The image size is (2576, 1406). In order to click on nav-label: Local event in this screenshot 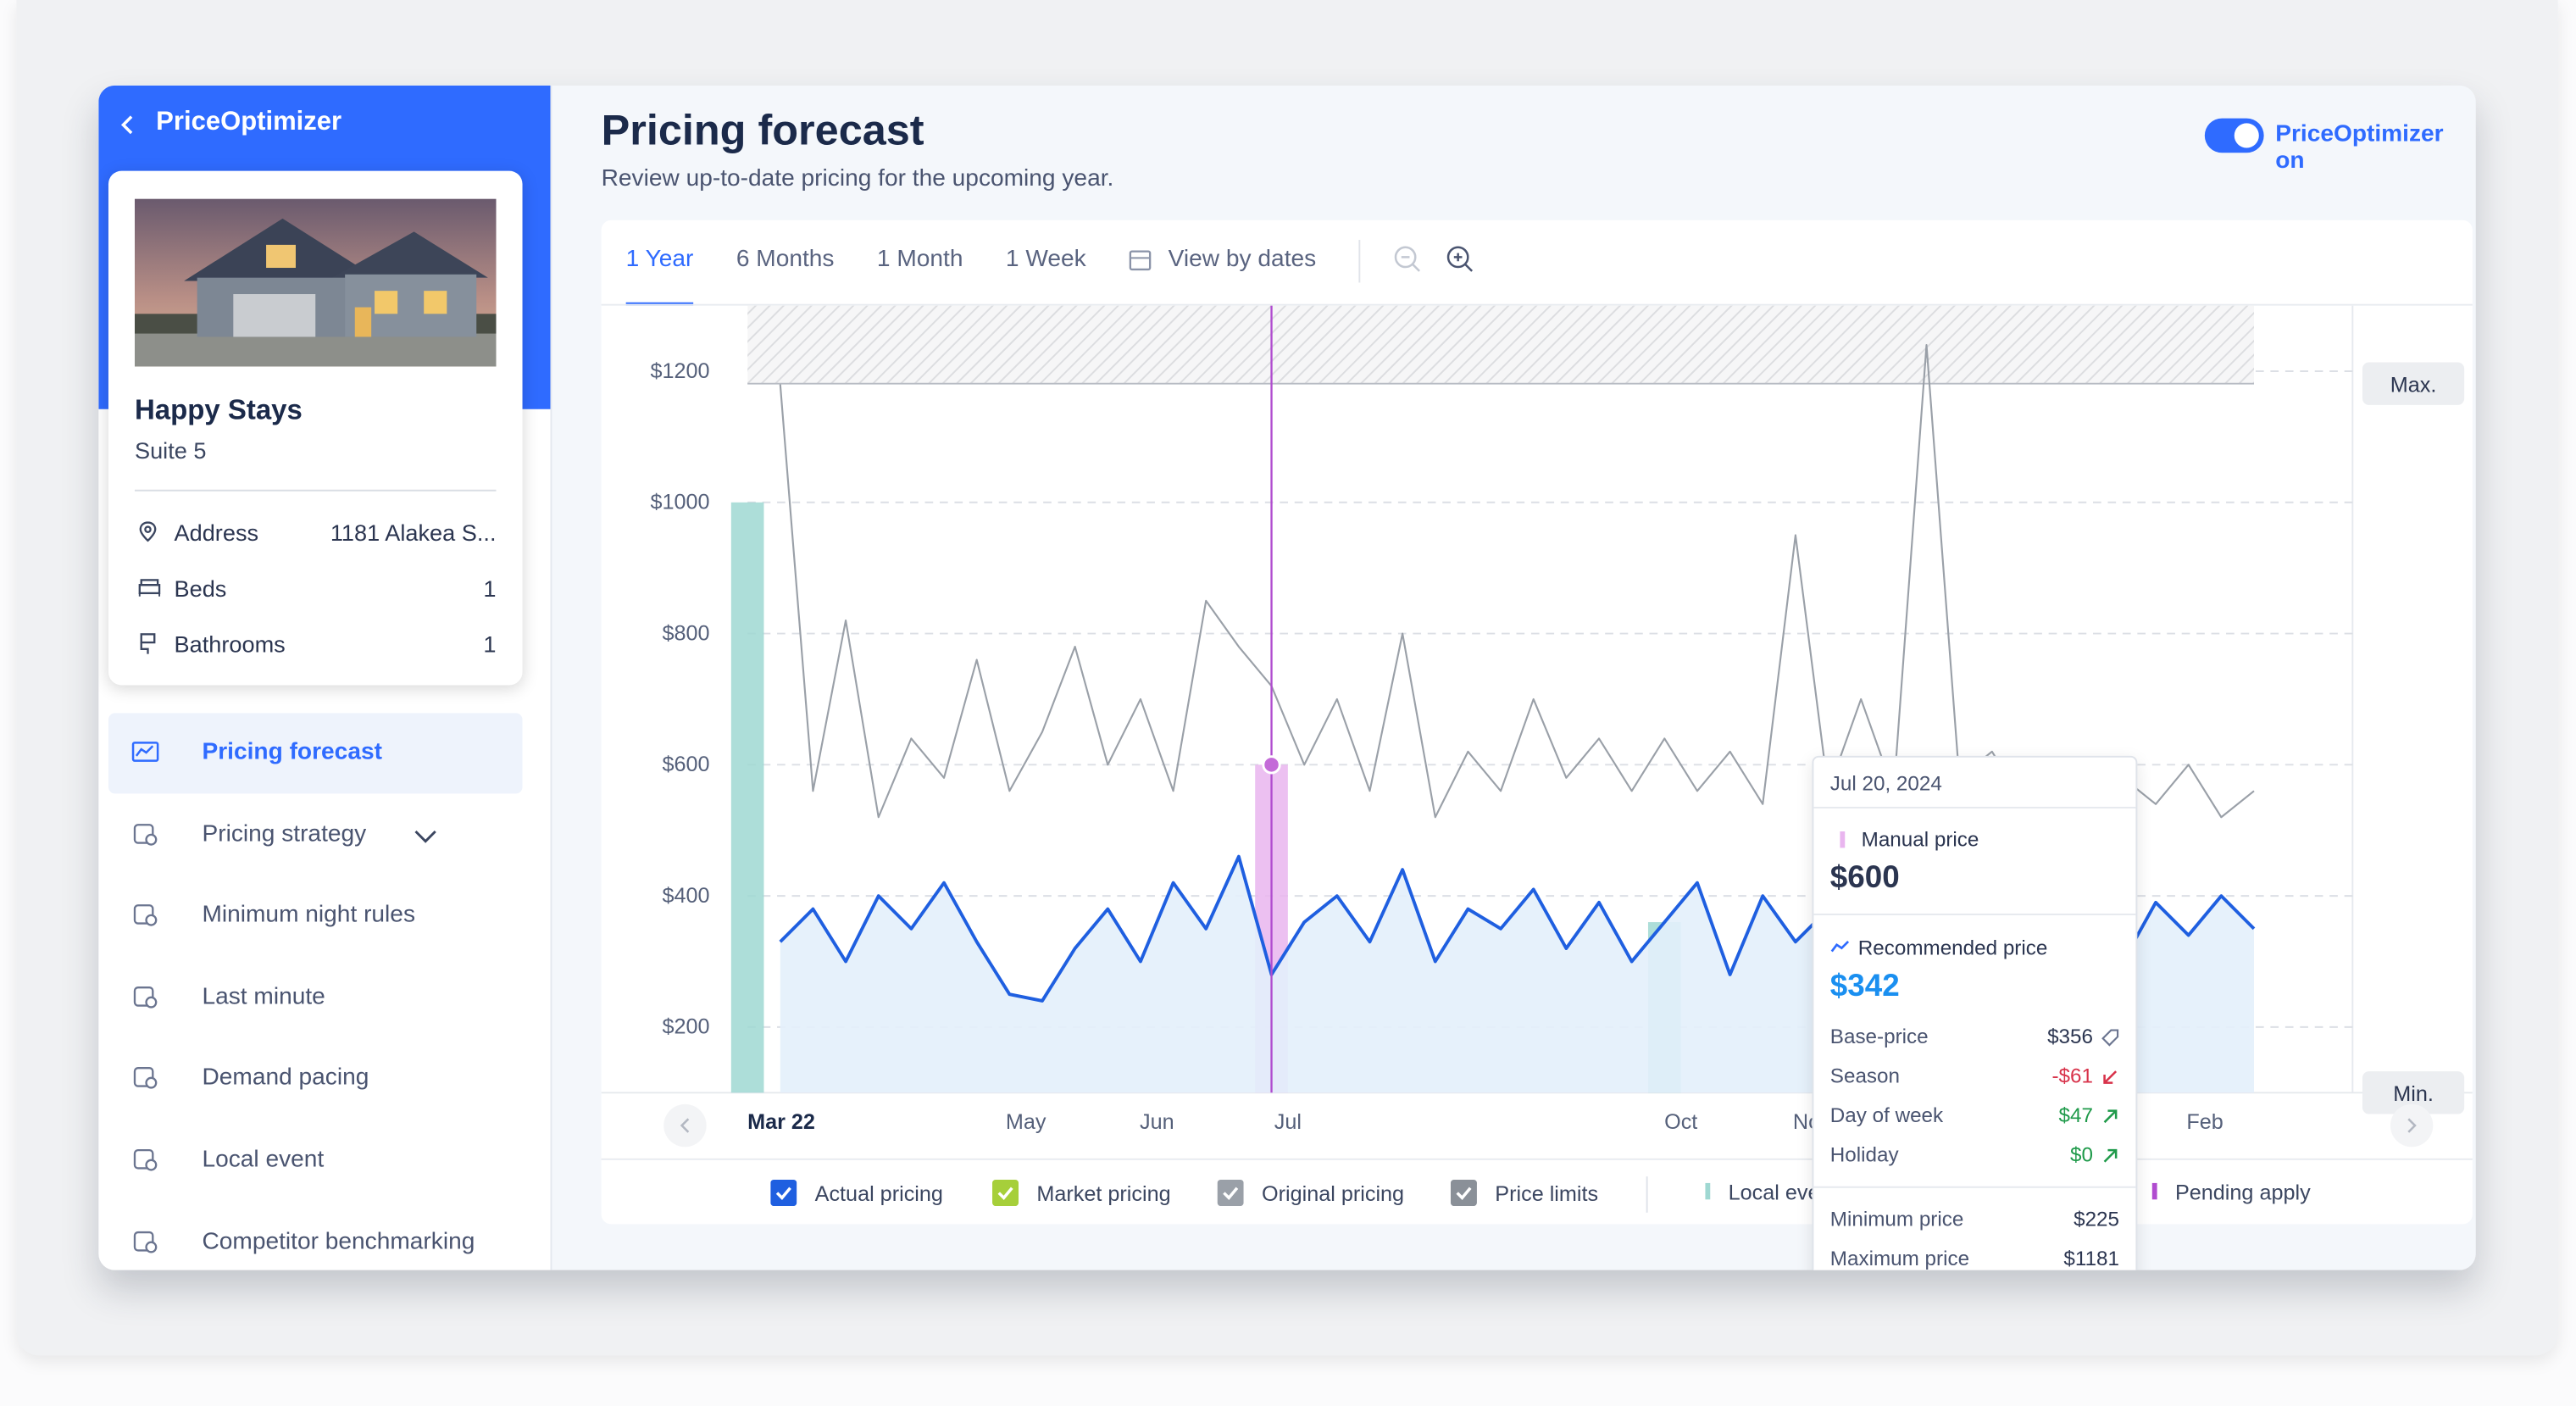, I will do `click(263, 1160)`.